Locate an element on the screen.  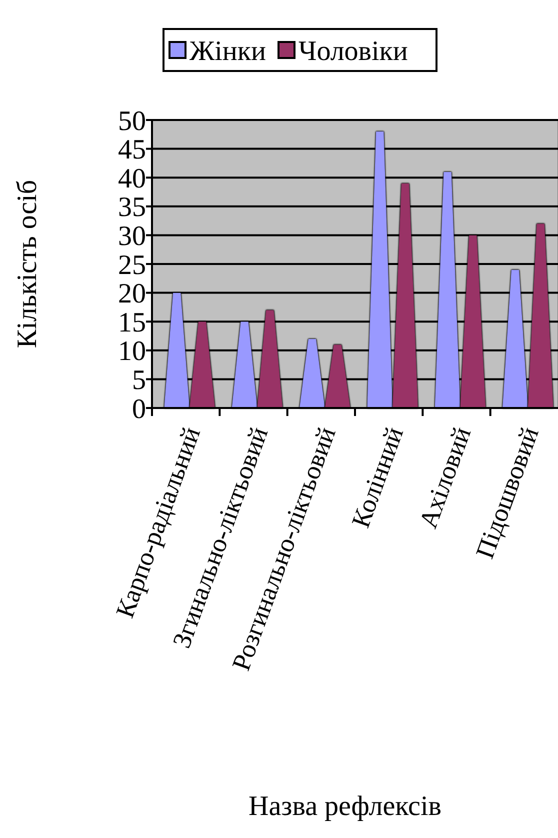
y-tick-label: 5 is located at coordinates (139, 380).